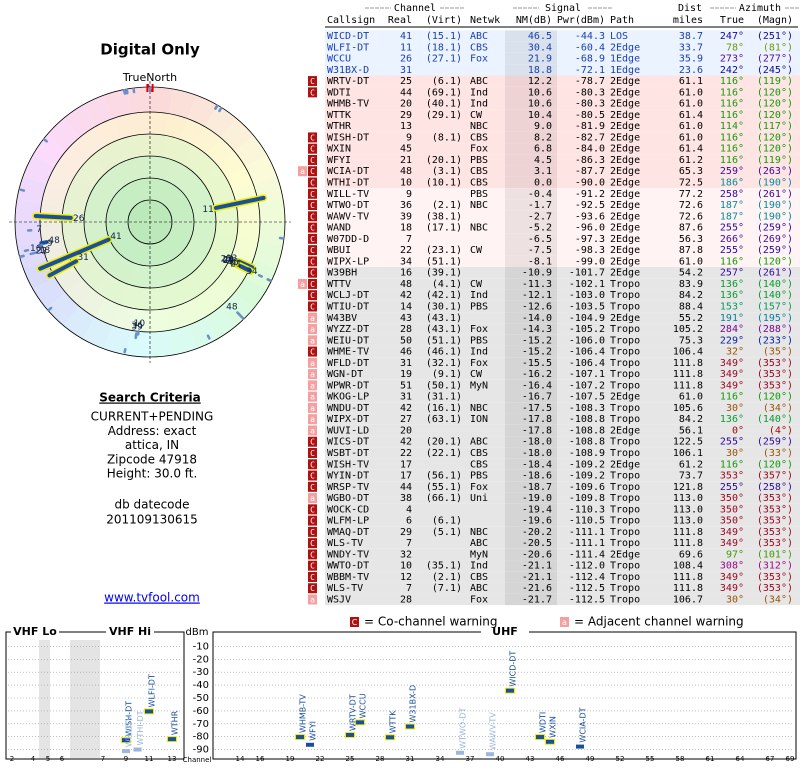 The image size is (800, 772). Describe the element at coordinates (587, 521) in the screenshot. I see `cell: -110.5` at that location.